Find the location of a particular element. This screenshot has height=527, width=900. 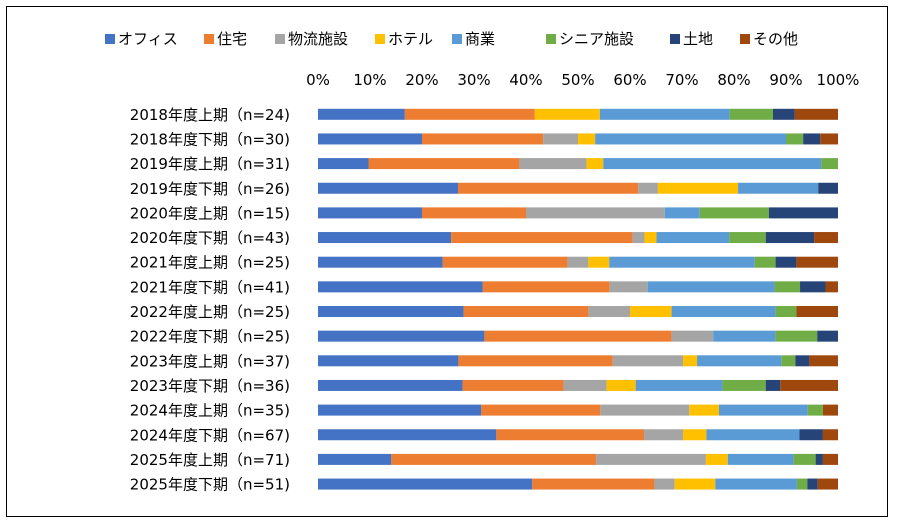

x-tick-label: 10% is located at coordinates (369, 80).